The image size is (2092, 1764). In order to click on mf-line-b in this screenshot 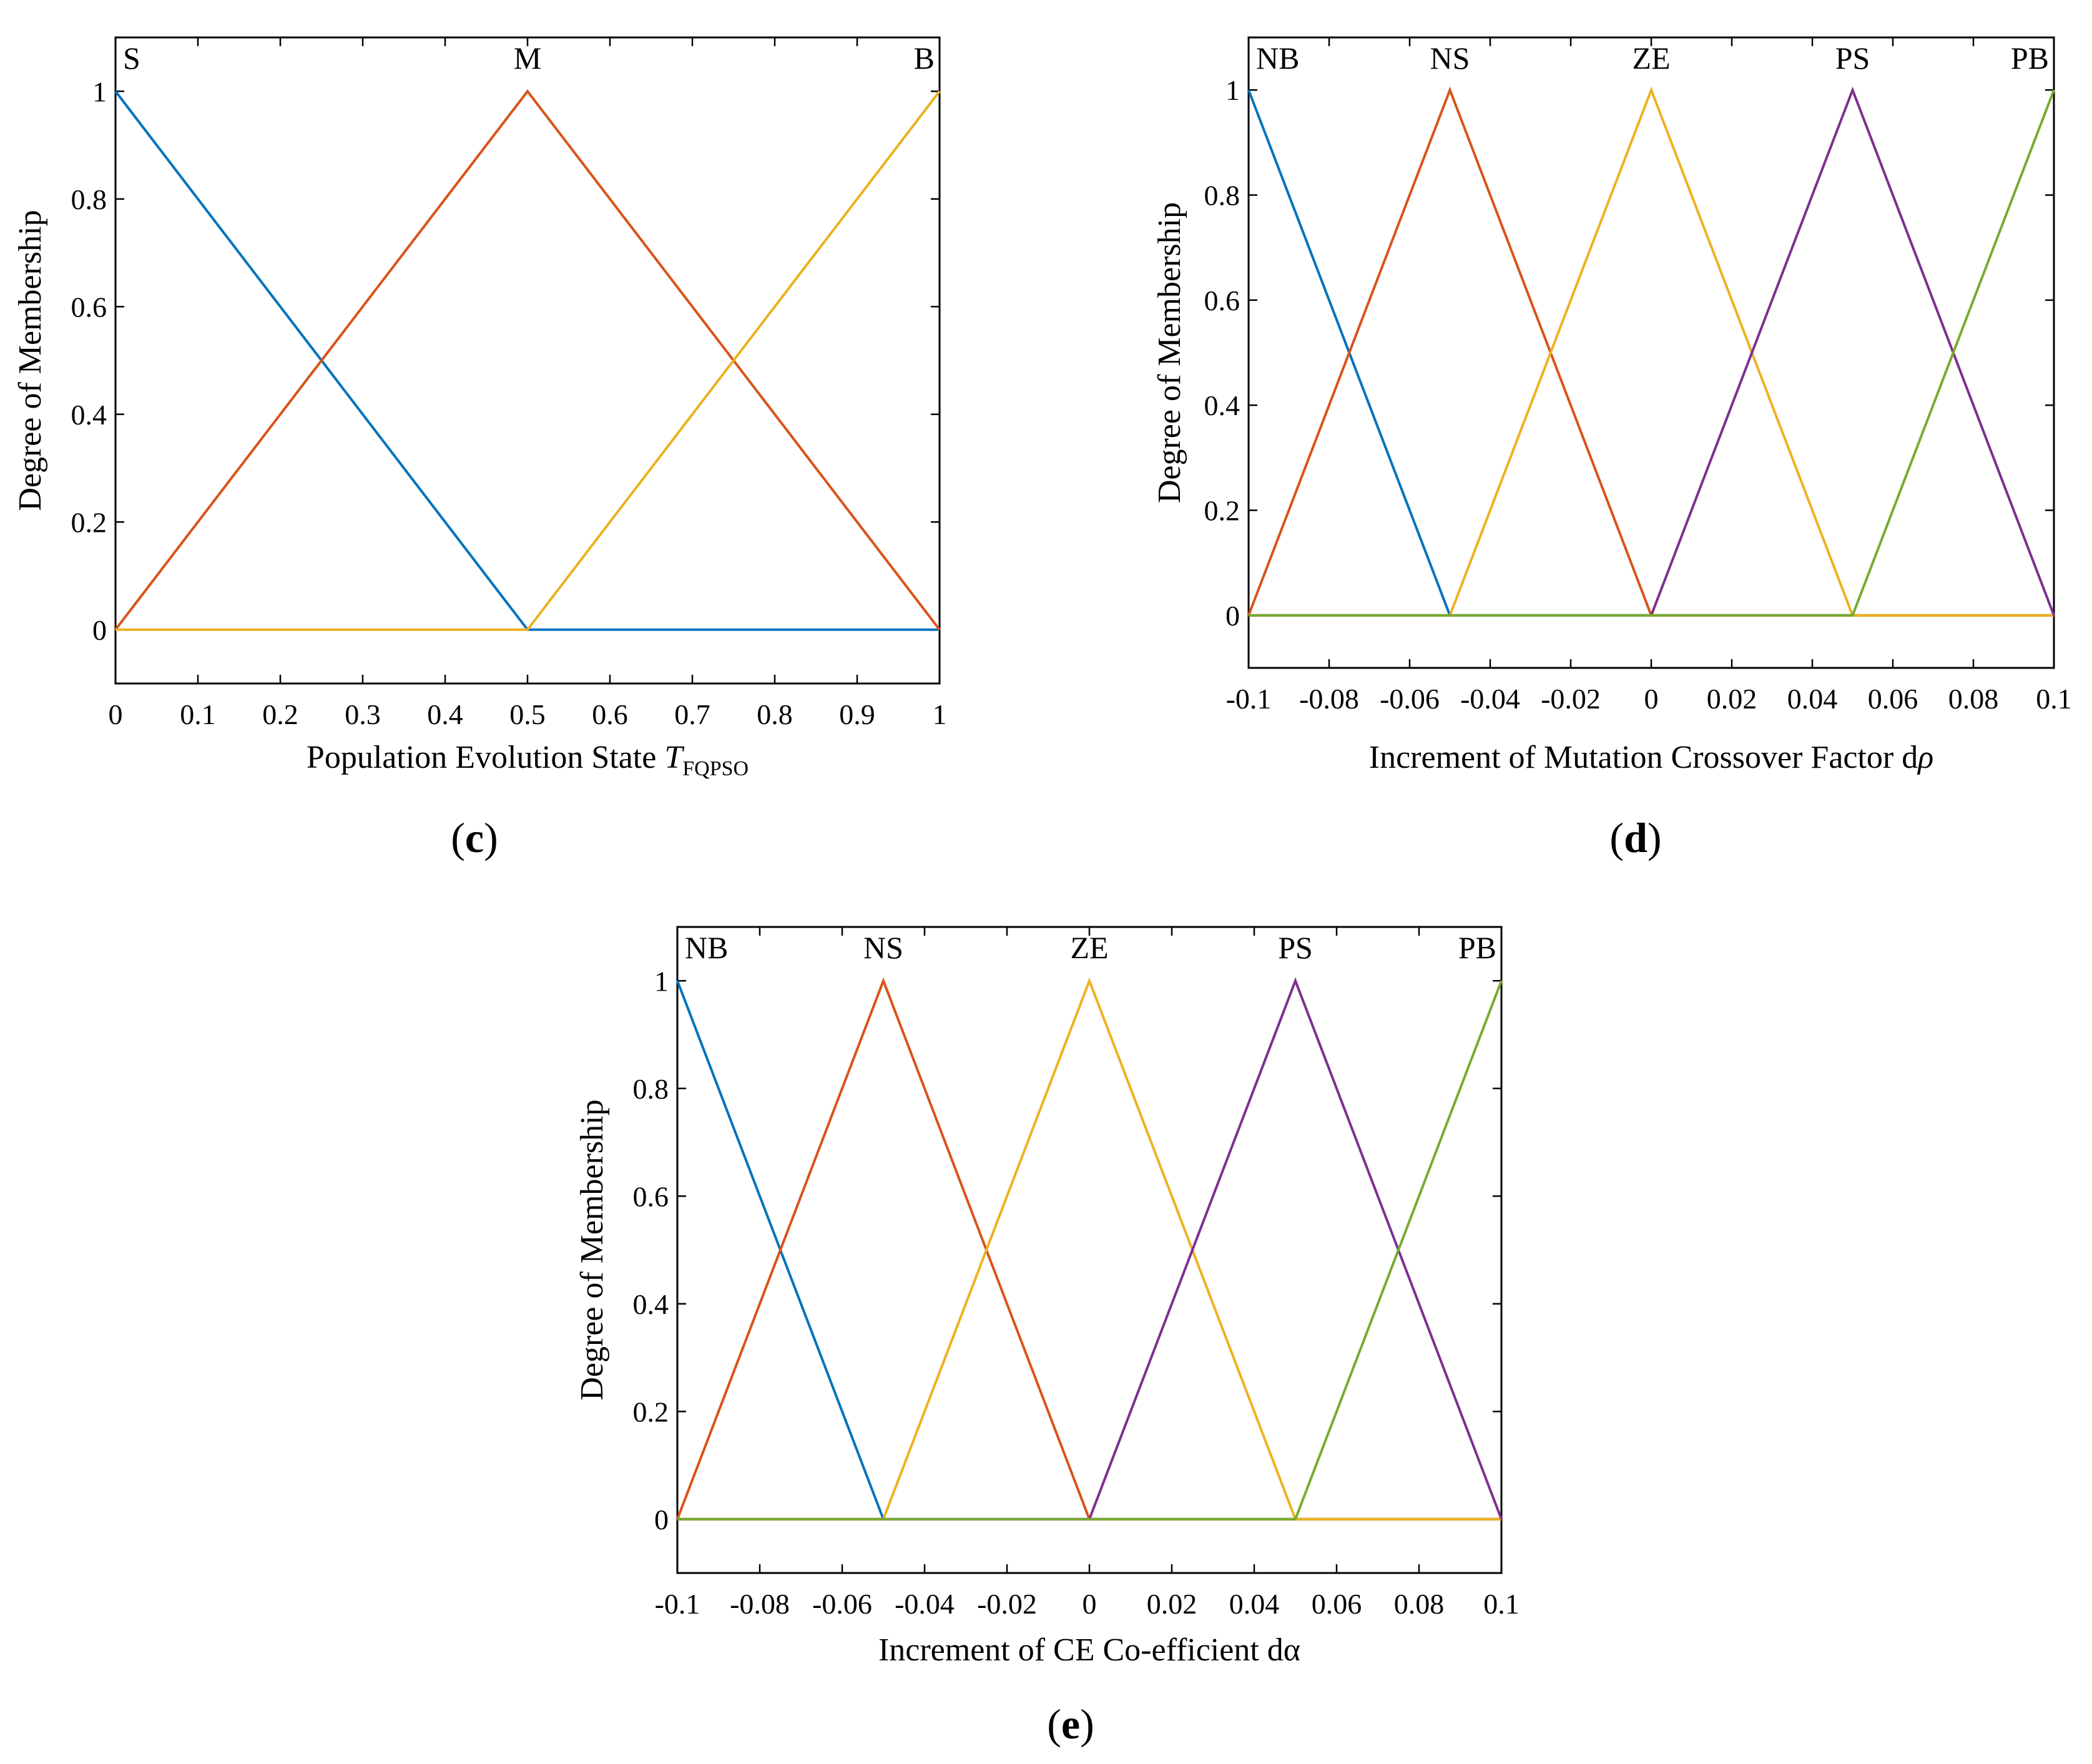, I will do `click(528, 361)`.